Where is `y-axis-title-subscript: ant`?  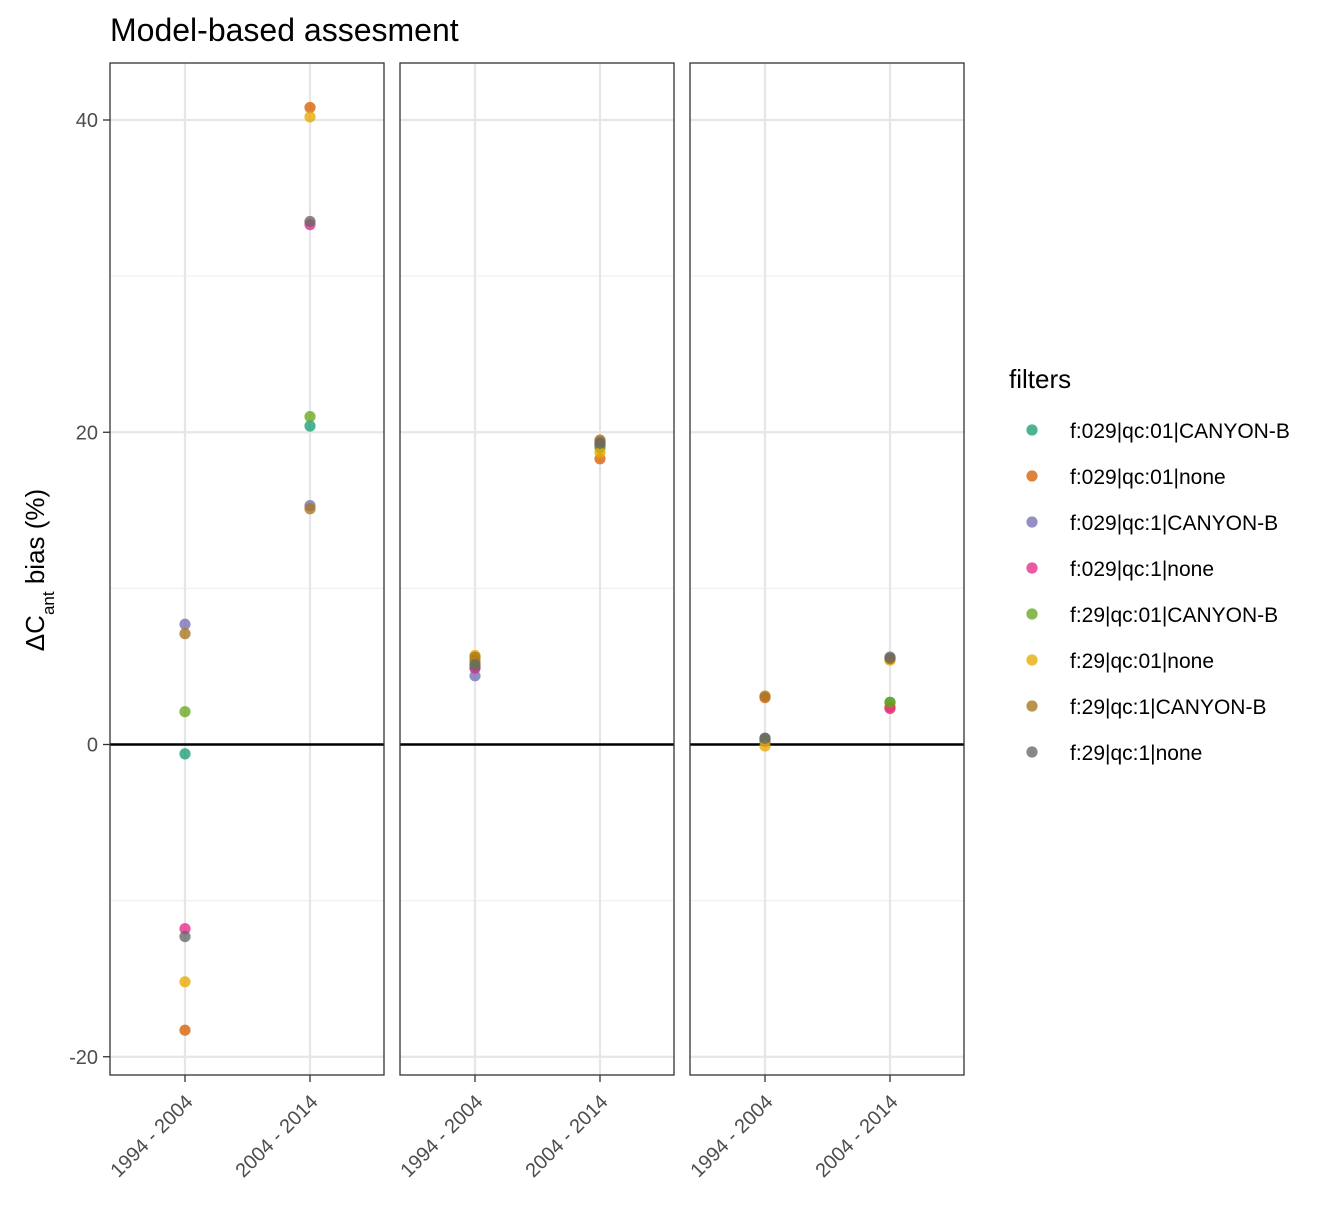 y-axis-title-subscript: ant is located at coordinates (48, 603).